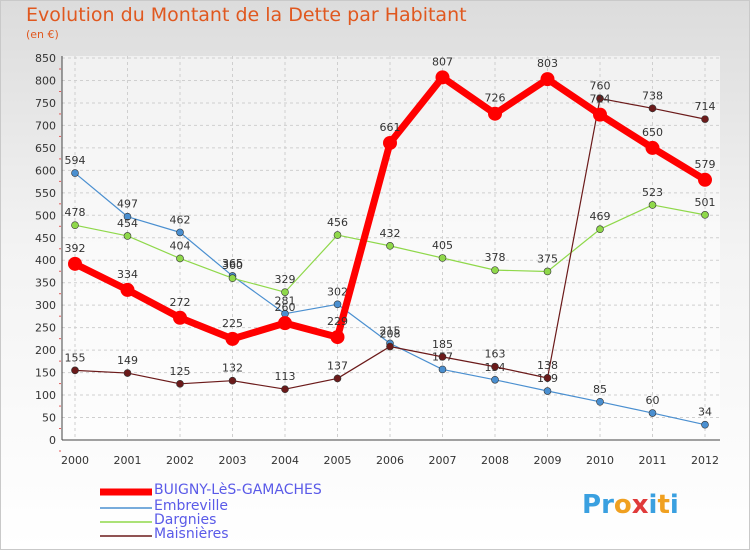 Image resolution: width=750 pixels, height=550 pixels. Describe the element at coordinates (337, 321) in the screenshot. I see `data-label: 229` at that location.